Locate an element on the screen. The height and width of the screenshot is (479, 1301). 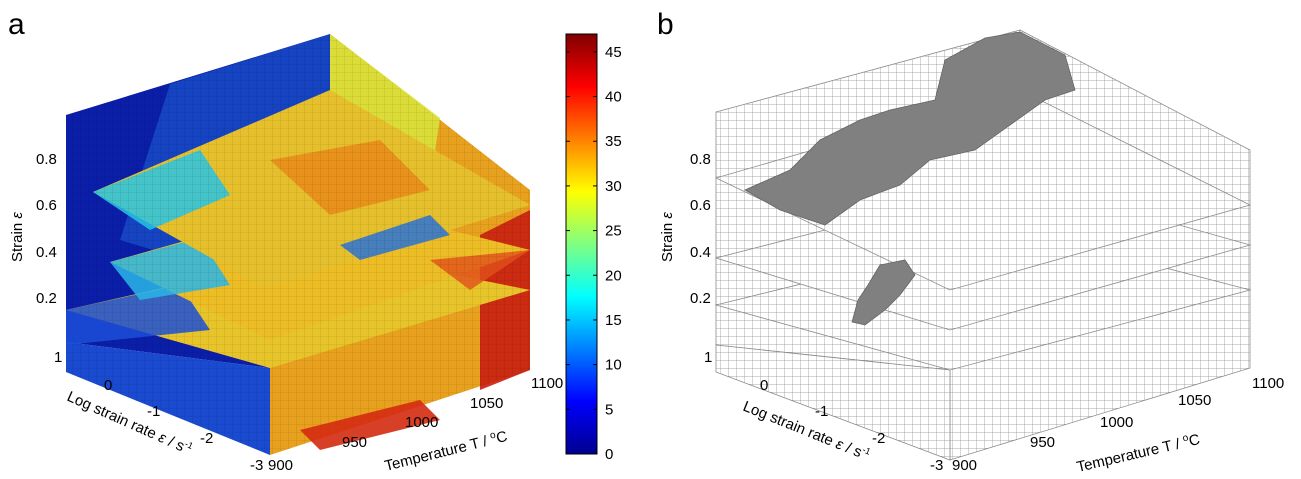
panel-a-z-tick: 0.8 is located at coordinates (46, 159).